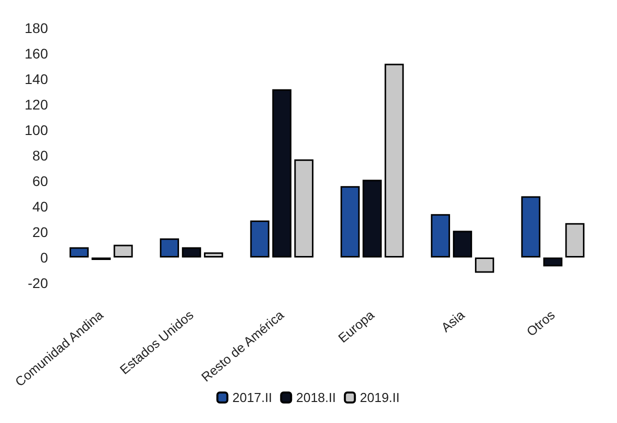 This screenshot has width=617, height=423. Describe the element at coordinates (316, 397) in the screenshot. I see `legend-label: 2018.II` at that location.